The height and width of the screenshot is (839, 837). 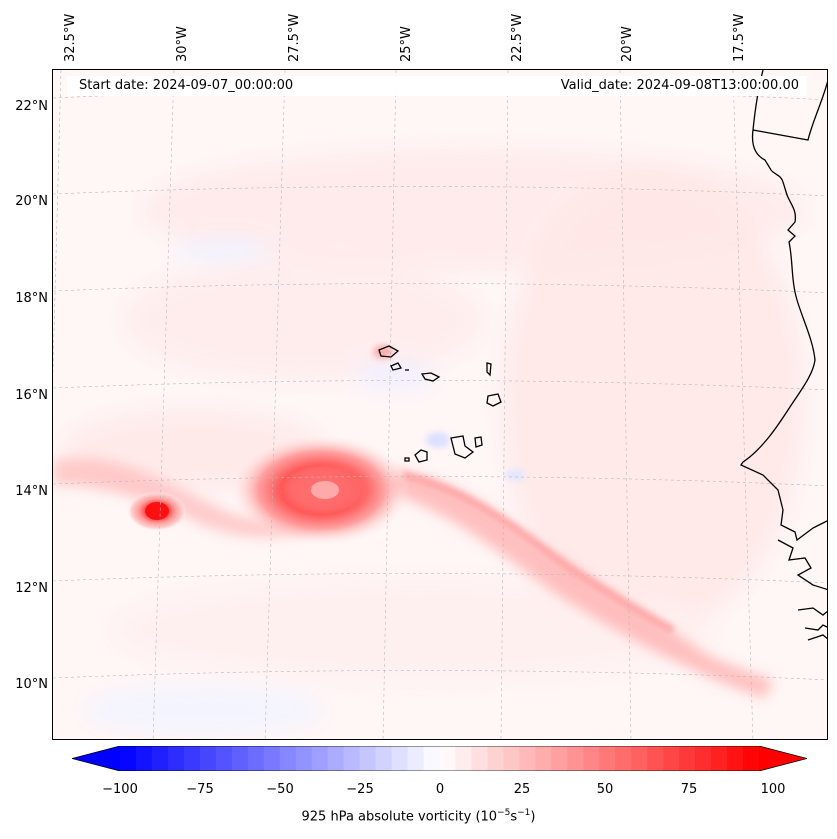 What do you see at coordinates (31, 491) in the screenshot?
I see `lat-tick-14n: 14°N` at bounding box center [31, 491].